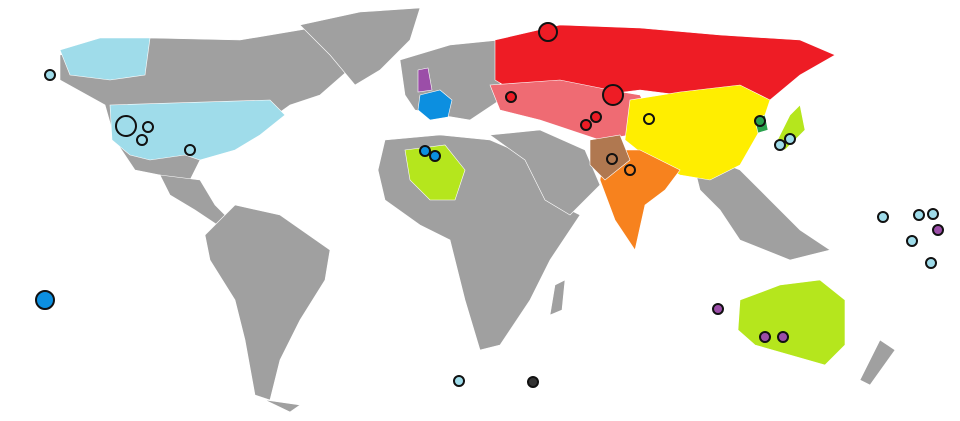  I want to click on region-india, so click(640, 200).